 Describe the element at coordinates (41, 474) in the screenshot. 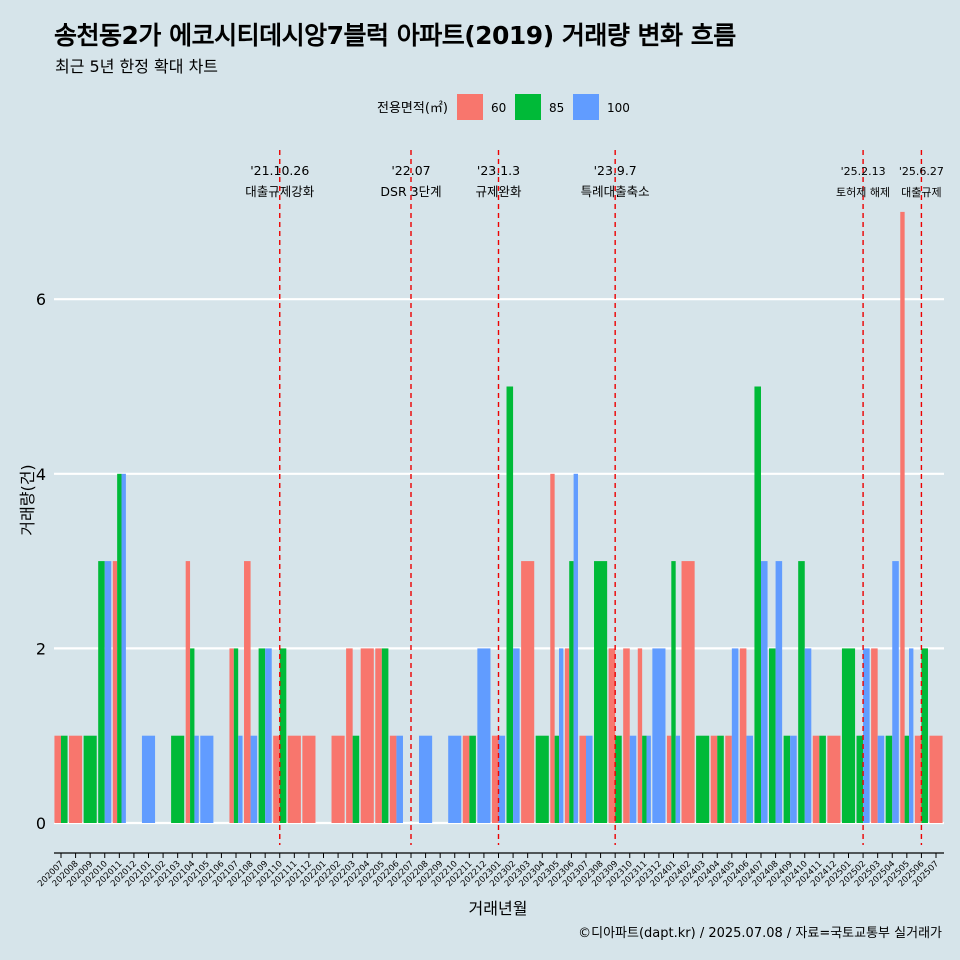

I see `y-tick-label: 4` at that location.